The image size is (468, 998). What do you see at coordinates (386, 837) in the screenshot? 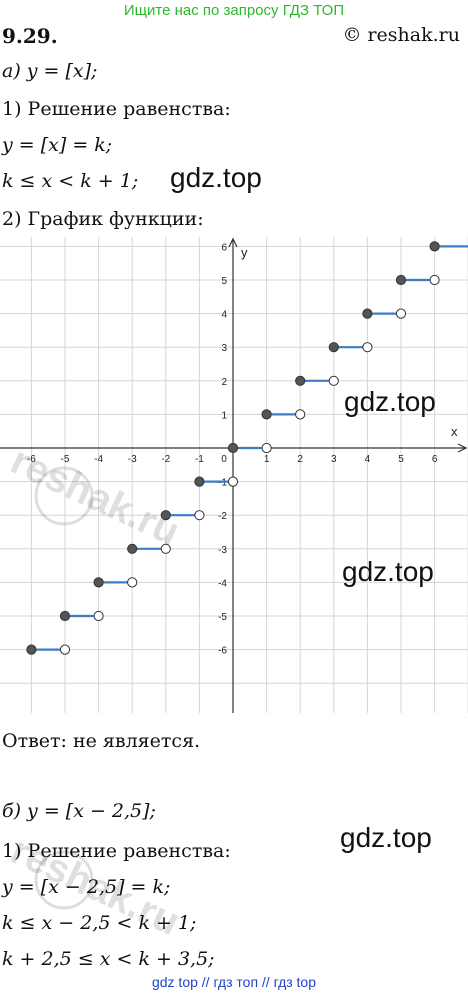
I see `watermark-4: gdz.top` at bounding box center [386, 837].